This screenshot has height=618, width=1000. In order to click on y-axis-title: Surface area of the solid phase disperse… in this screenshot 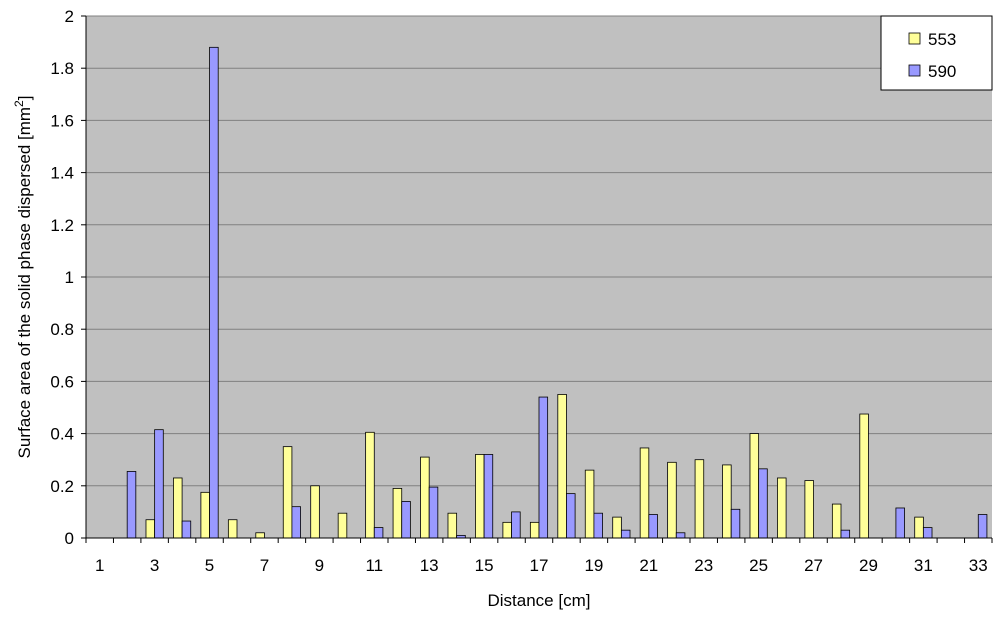, I will do `click(23, 277)`.